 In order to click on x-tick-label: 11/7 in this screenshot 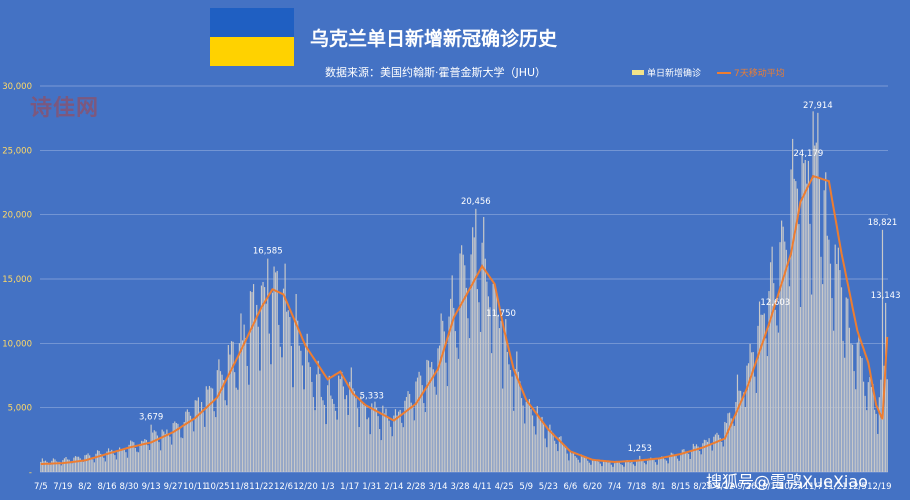, I will do `click(813, 487)`.